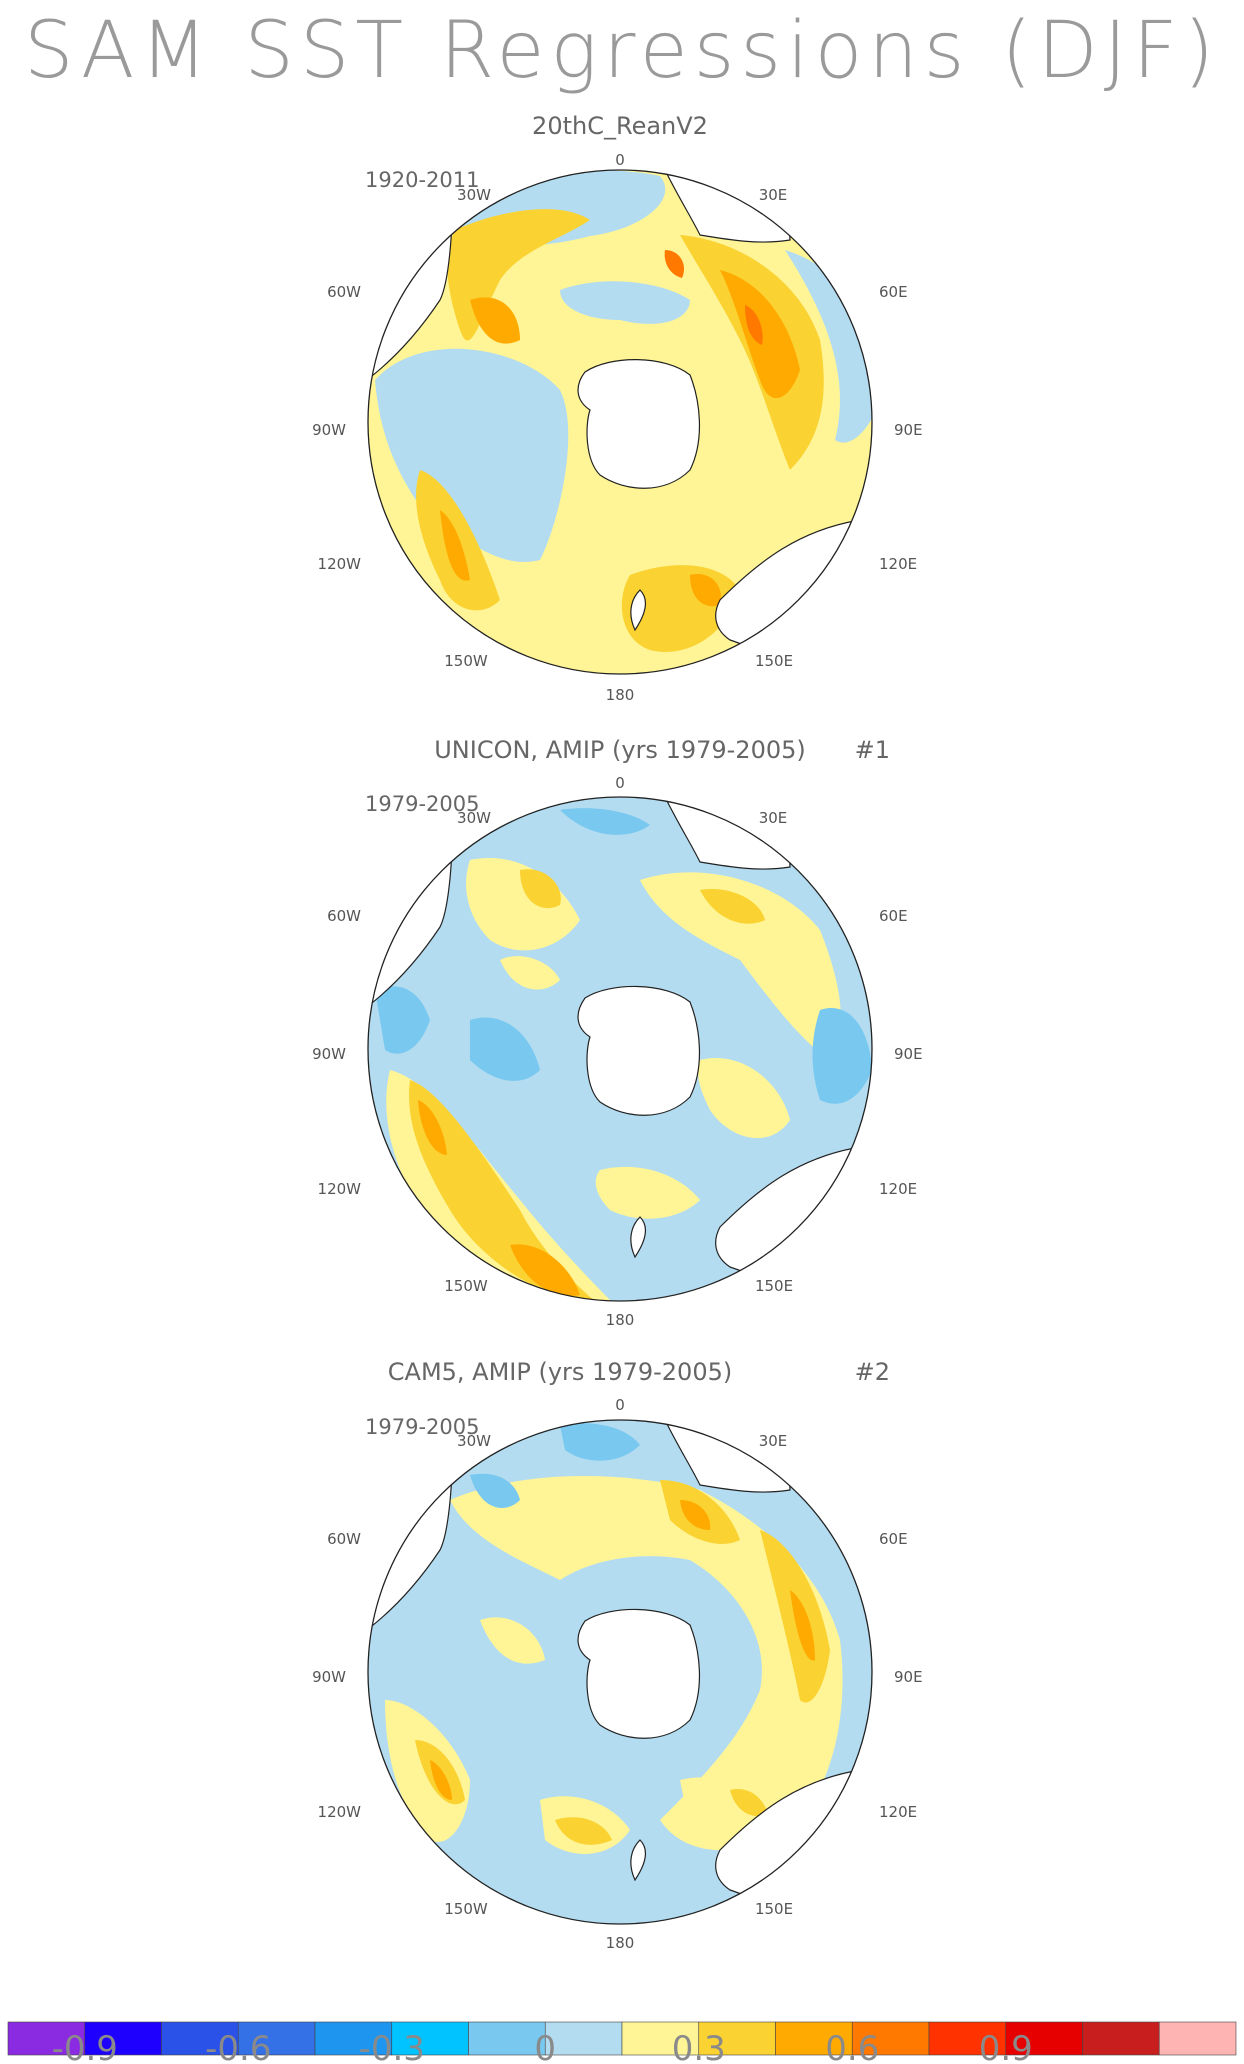 This screenshot has width=1244, height=2064. I want to click on colorbar: -0.9 -0.6 -0.3 0 0.3 0.6 0.9, so click(622, 2042).